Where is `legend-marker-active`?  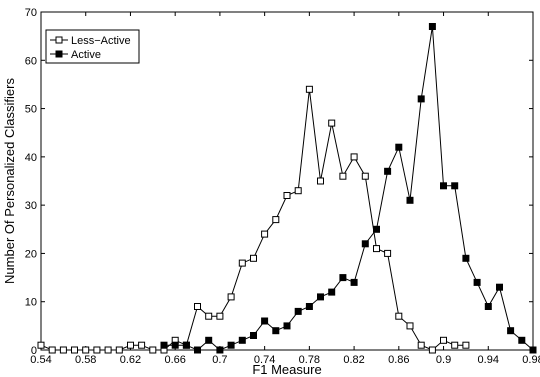
legend-marker-active is located at coordinates (59, 54).